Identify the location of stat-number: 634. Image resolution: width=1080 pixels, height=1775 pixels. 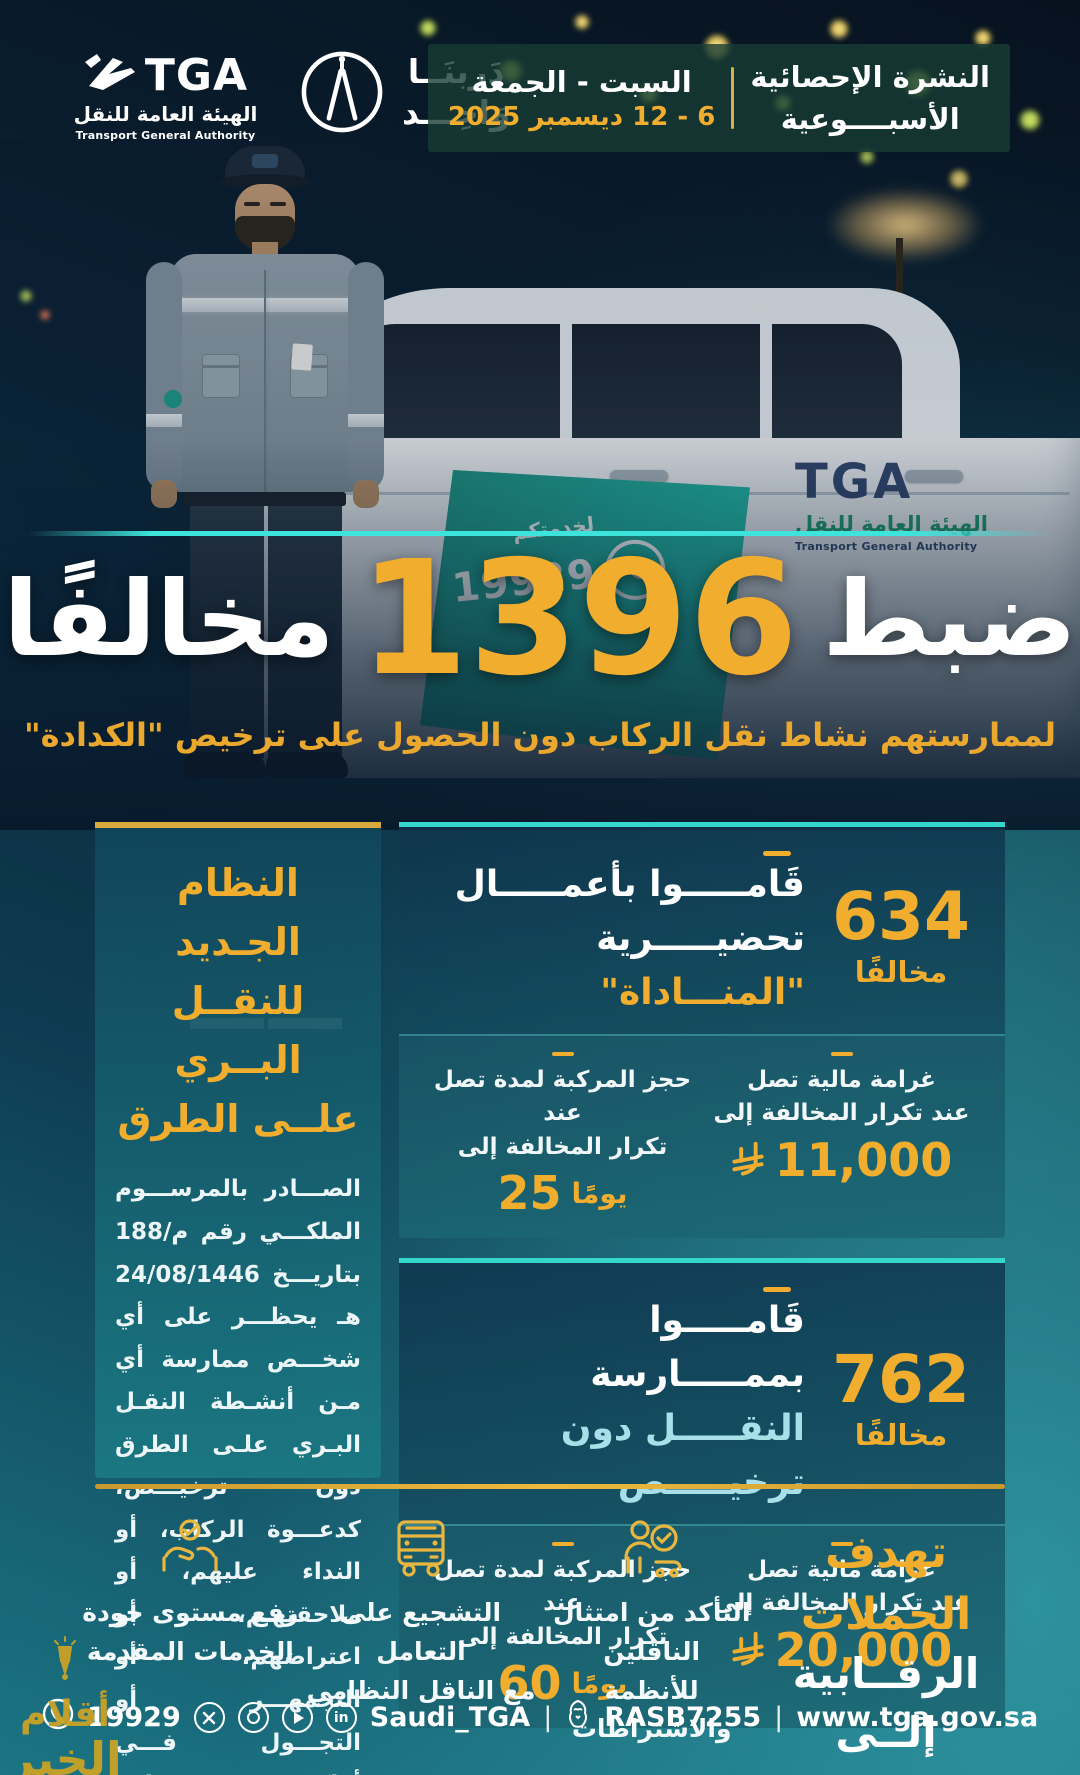
(901, 916).